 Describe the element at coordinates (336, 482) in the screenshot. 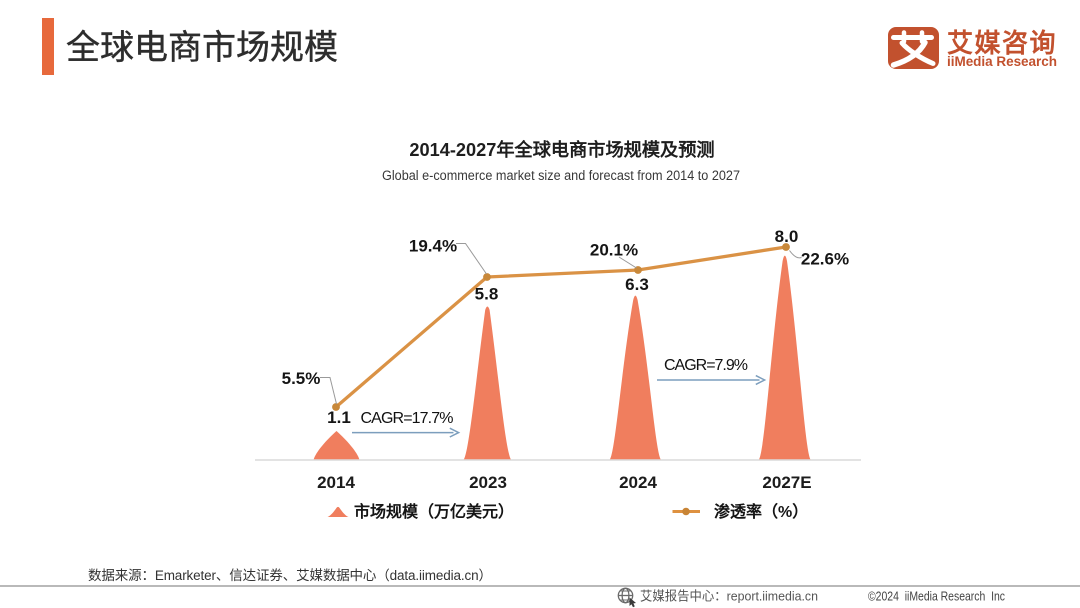

I see `svg-text: 2014` at that location.